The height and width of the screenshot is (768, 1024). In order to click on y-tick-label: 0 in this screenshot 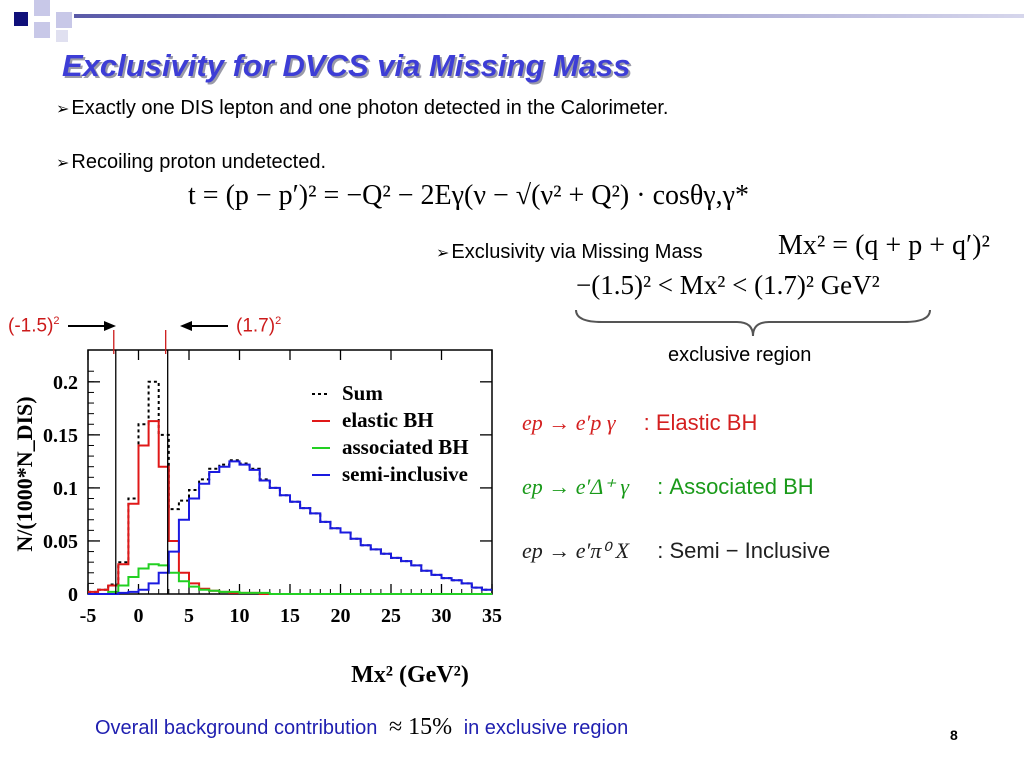, I will do `click(73, 595)`.